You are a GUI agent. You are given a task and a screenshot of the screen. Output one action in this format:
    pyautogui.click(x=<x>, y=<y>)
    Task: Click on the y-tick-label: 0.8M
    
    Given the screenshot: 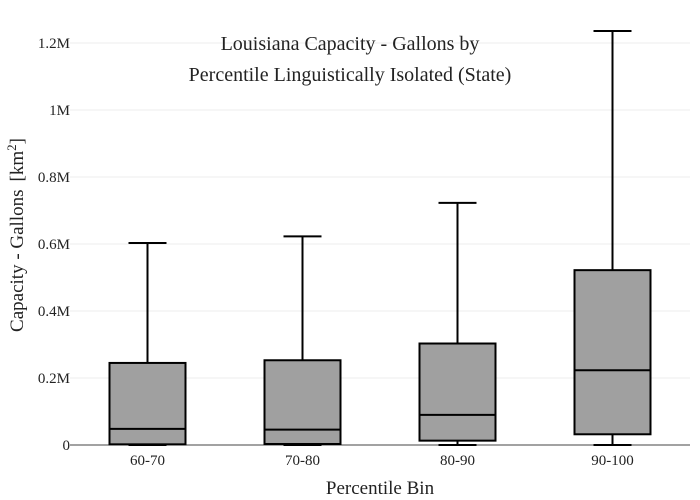 What is the action you would take?
    pyautogui.click(x=54, y=178)
    